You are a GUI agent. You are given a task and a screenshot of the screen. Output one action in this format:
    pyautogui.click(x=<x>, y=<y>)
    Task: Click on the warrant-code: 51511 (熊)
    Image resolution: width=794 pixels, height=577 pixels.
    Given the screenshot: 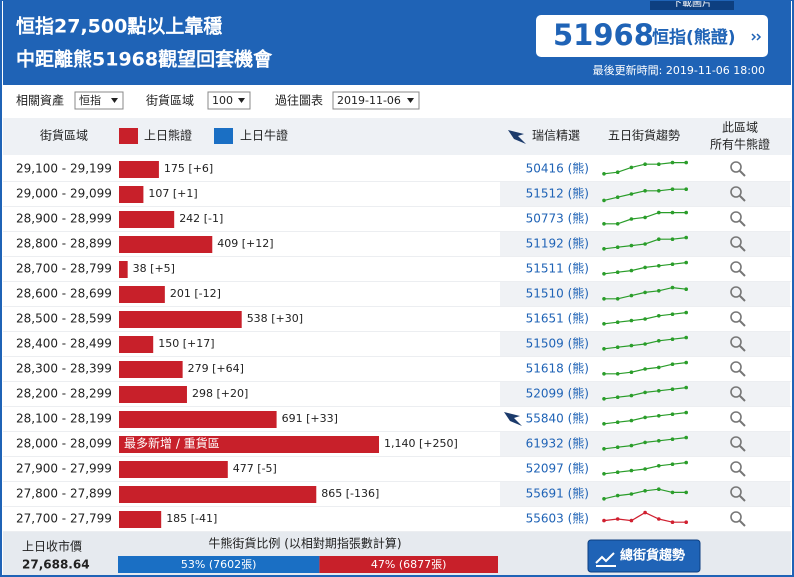 What is the action you would take?
    pyautogui.click(x=557, y=268)
    